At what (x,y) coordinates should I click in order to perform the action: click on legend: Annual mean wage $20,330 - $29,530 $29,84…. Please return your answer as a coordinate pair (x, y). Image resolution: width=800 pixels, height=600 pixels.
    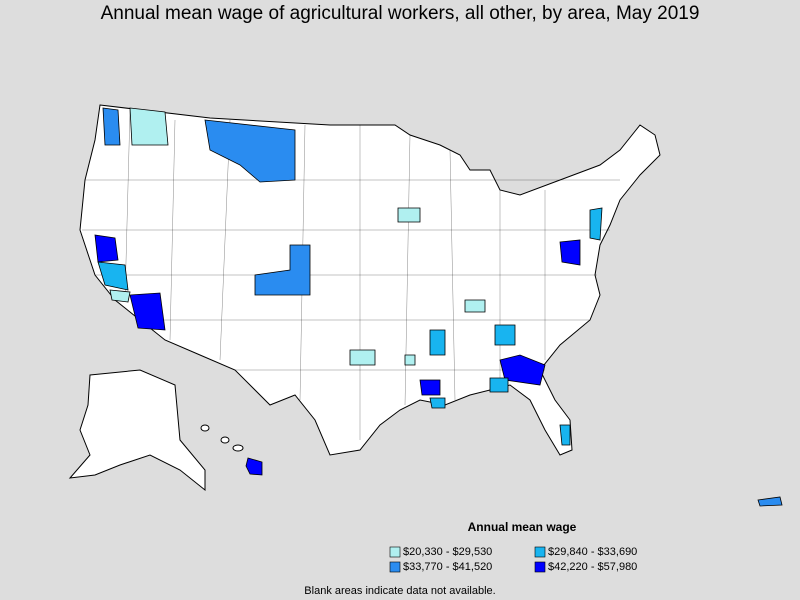
    Looking at the image, I should click on (513, 546).